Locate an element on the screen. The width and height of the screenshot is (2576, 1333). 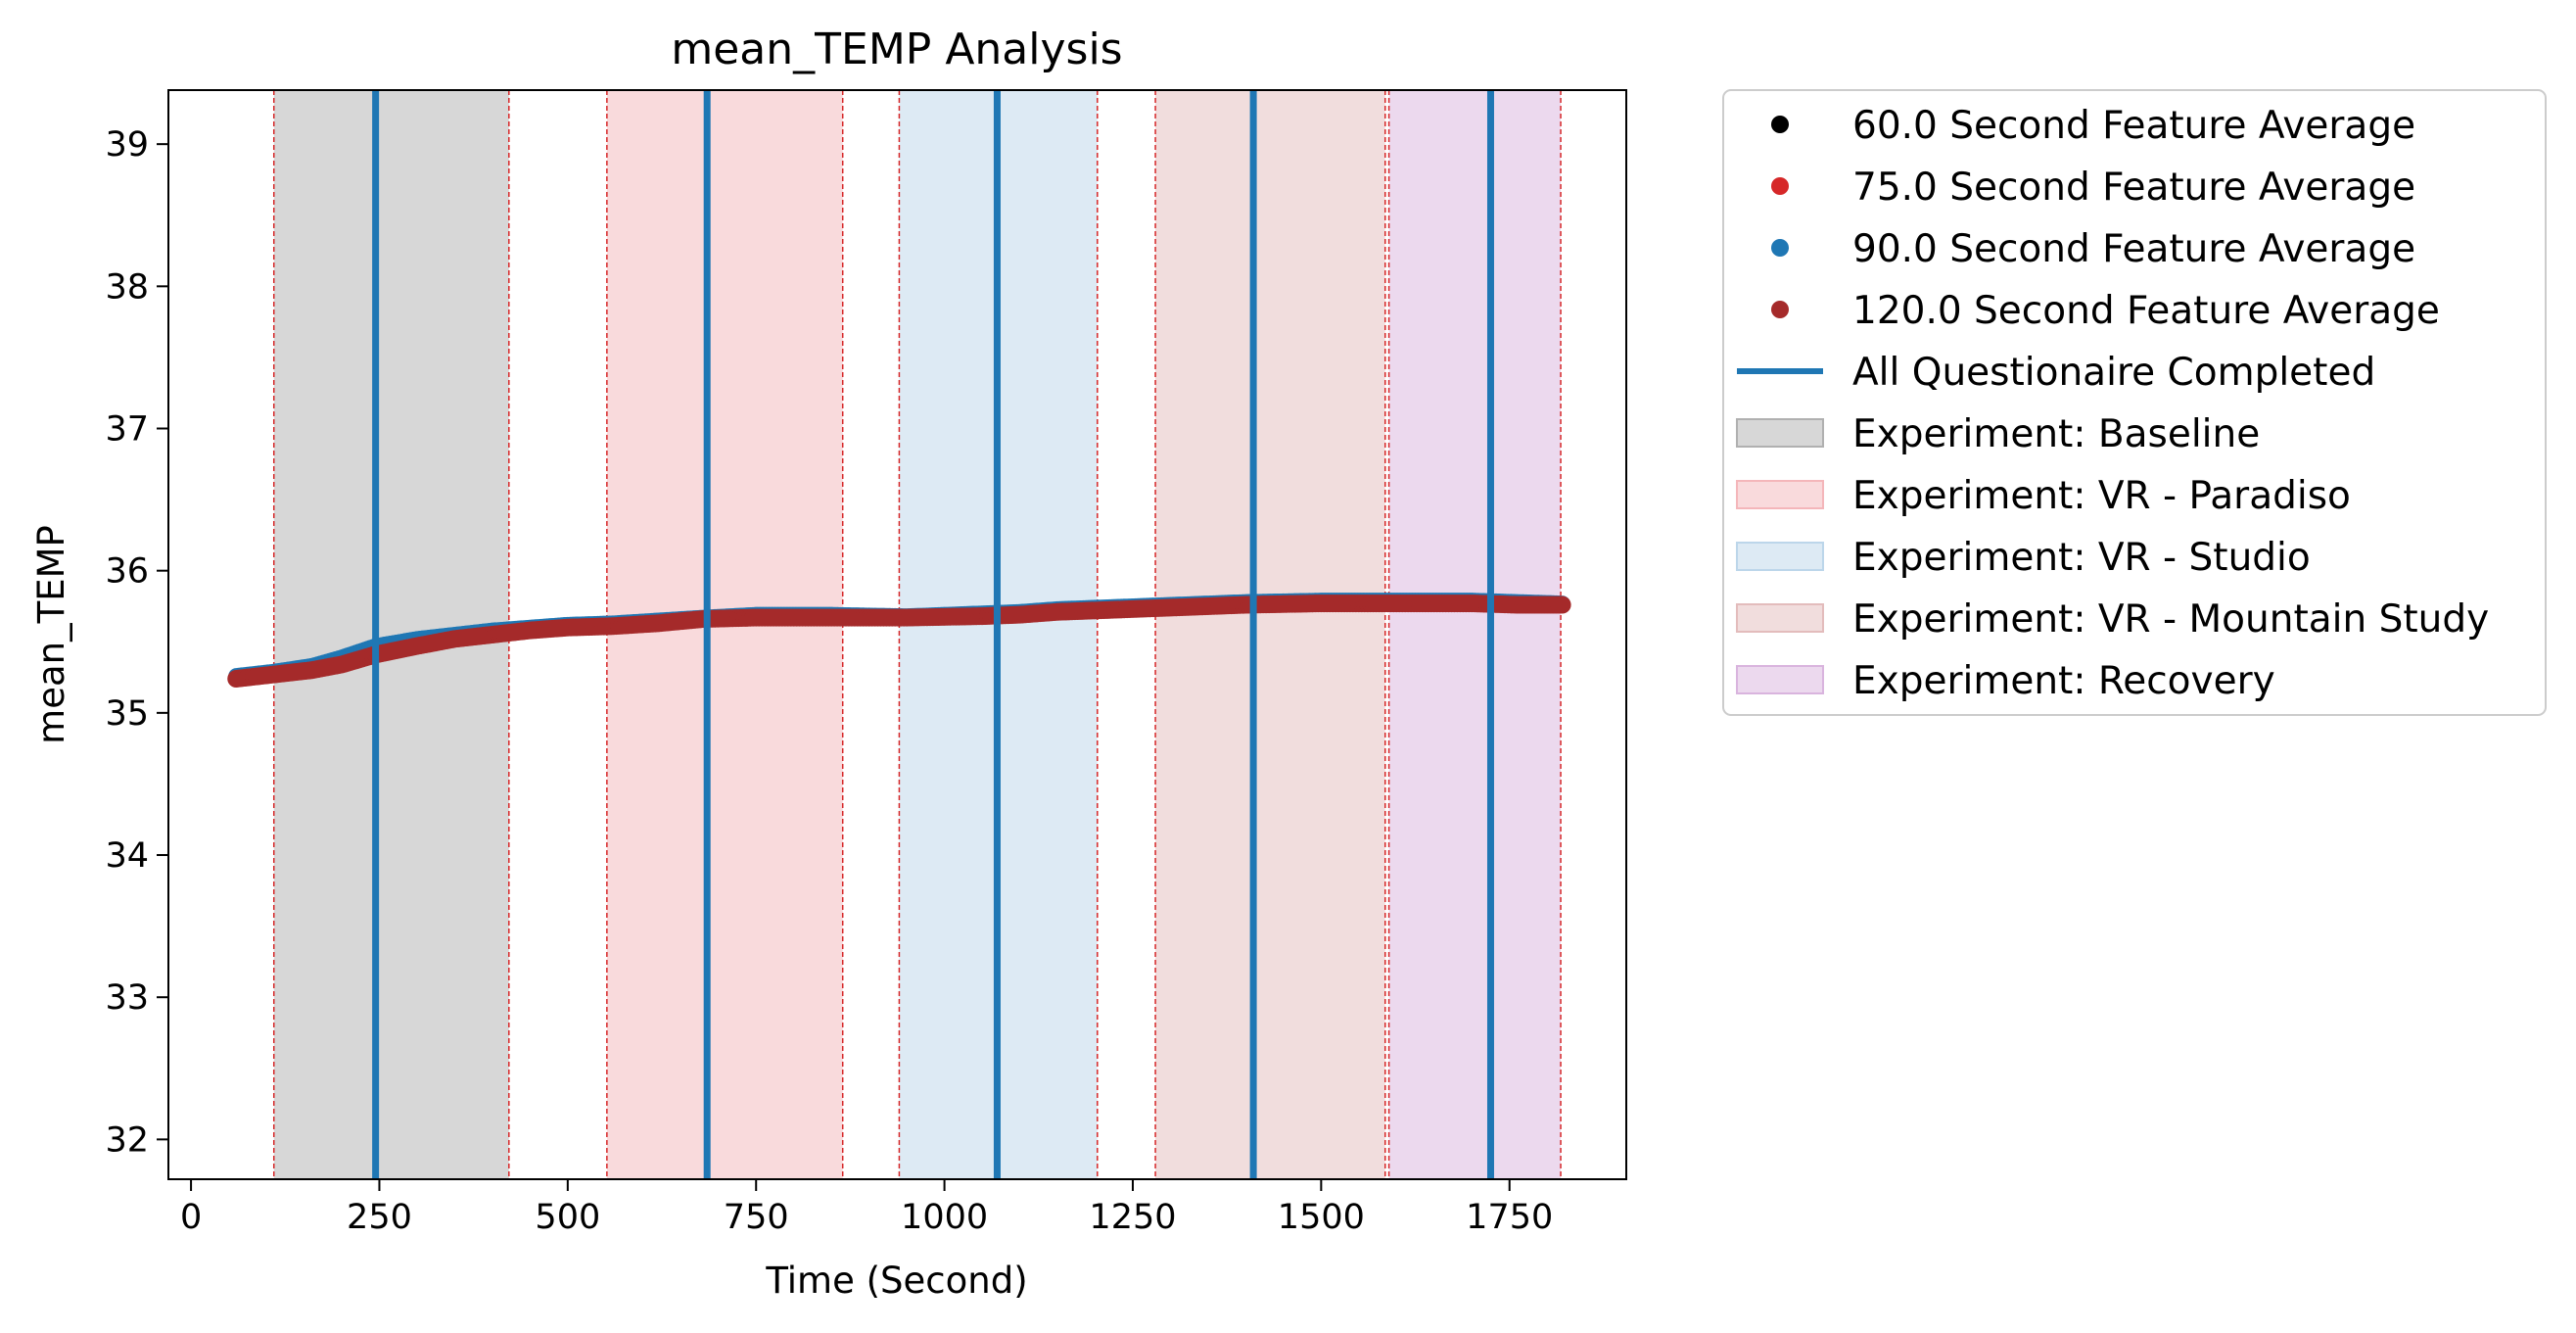
series-120-0-second-feature-average is located at coordinates (899, 642).